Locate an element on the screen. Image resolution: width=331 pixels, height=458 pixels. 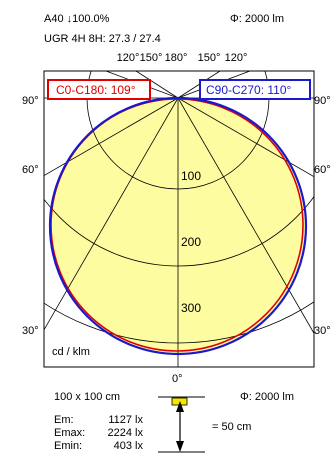
angle-label-120-left: 120° is located at coordinates (128, 58).